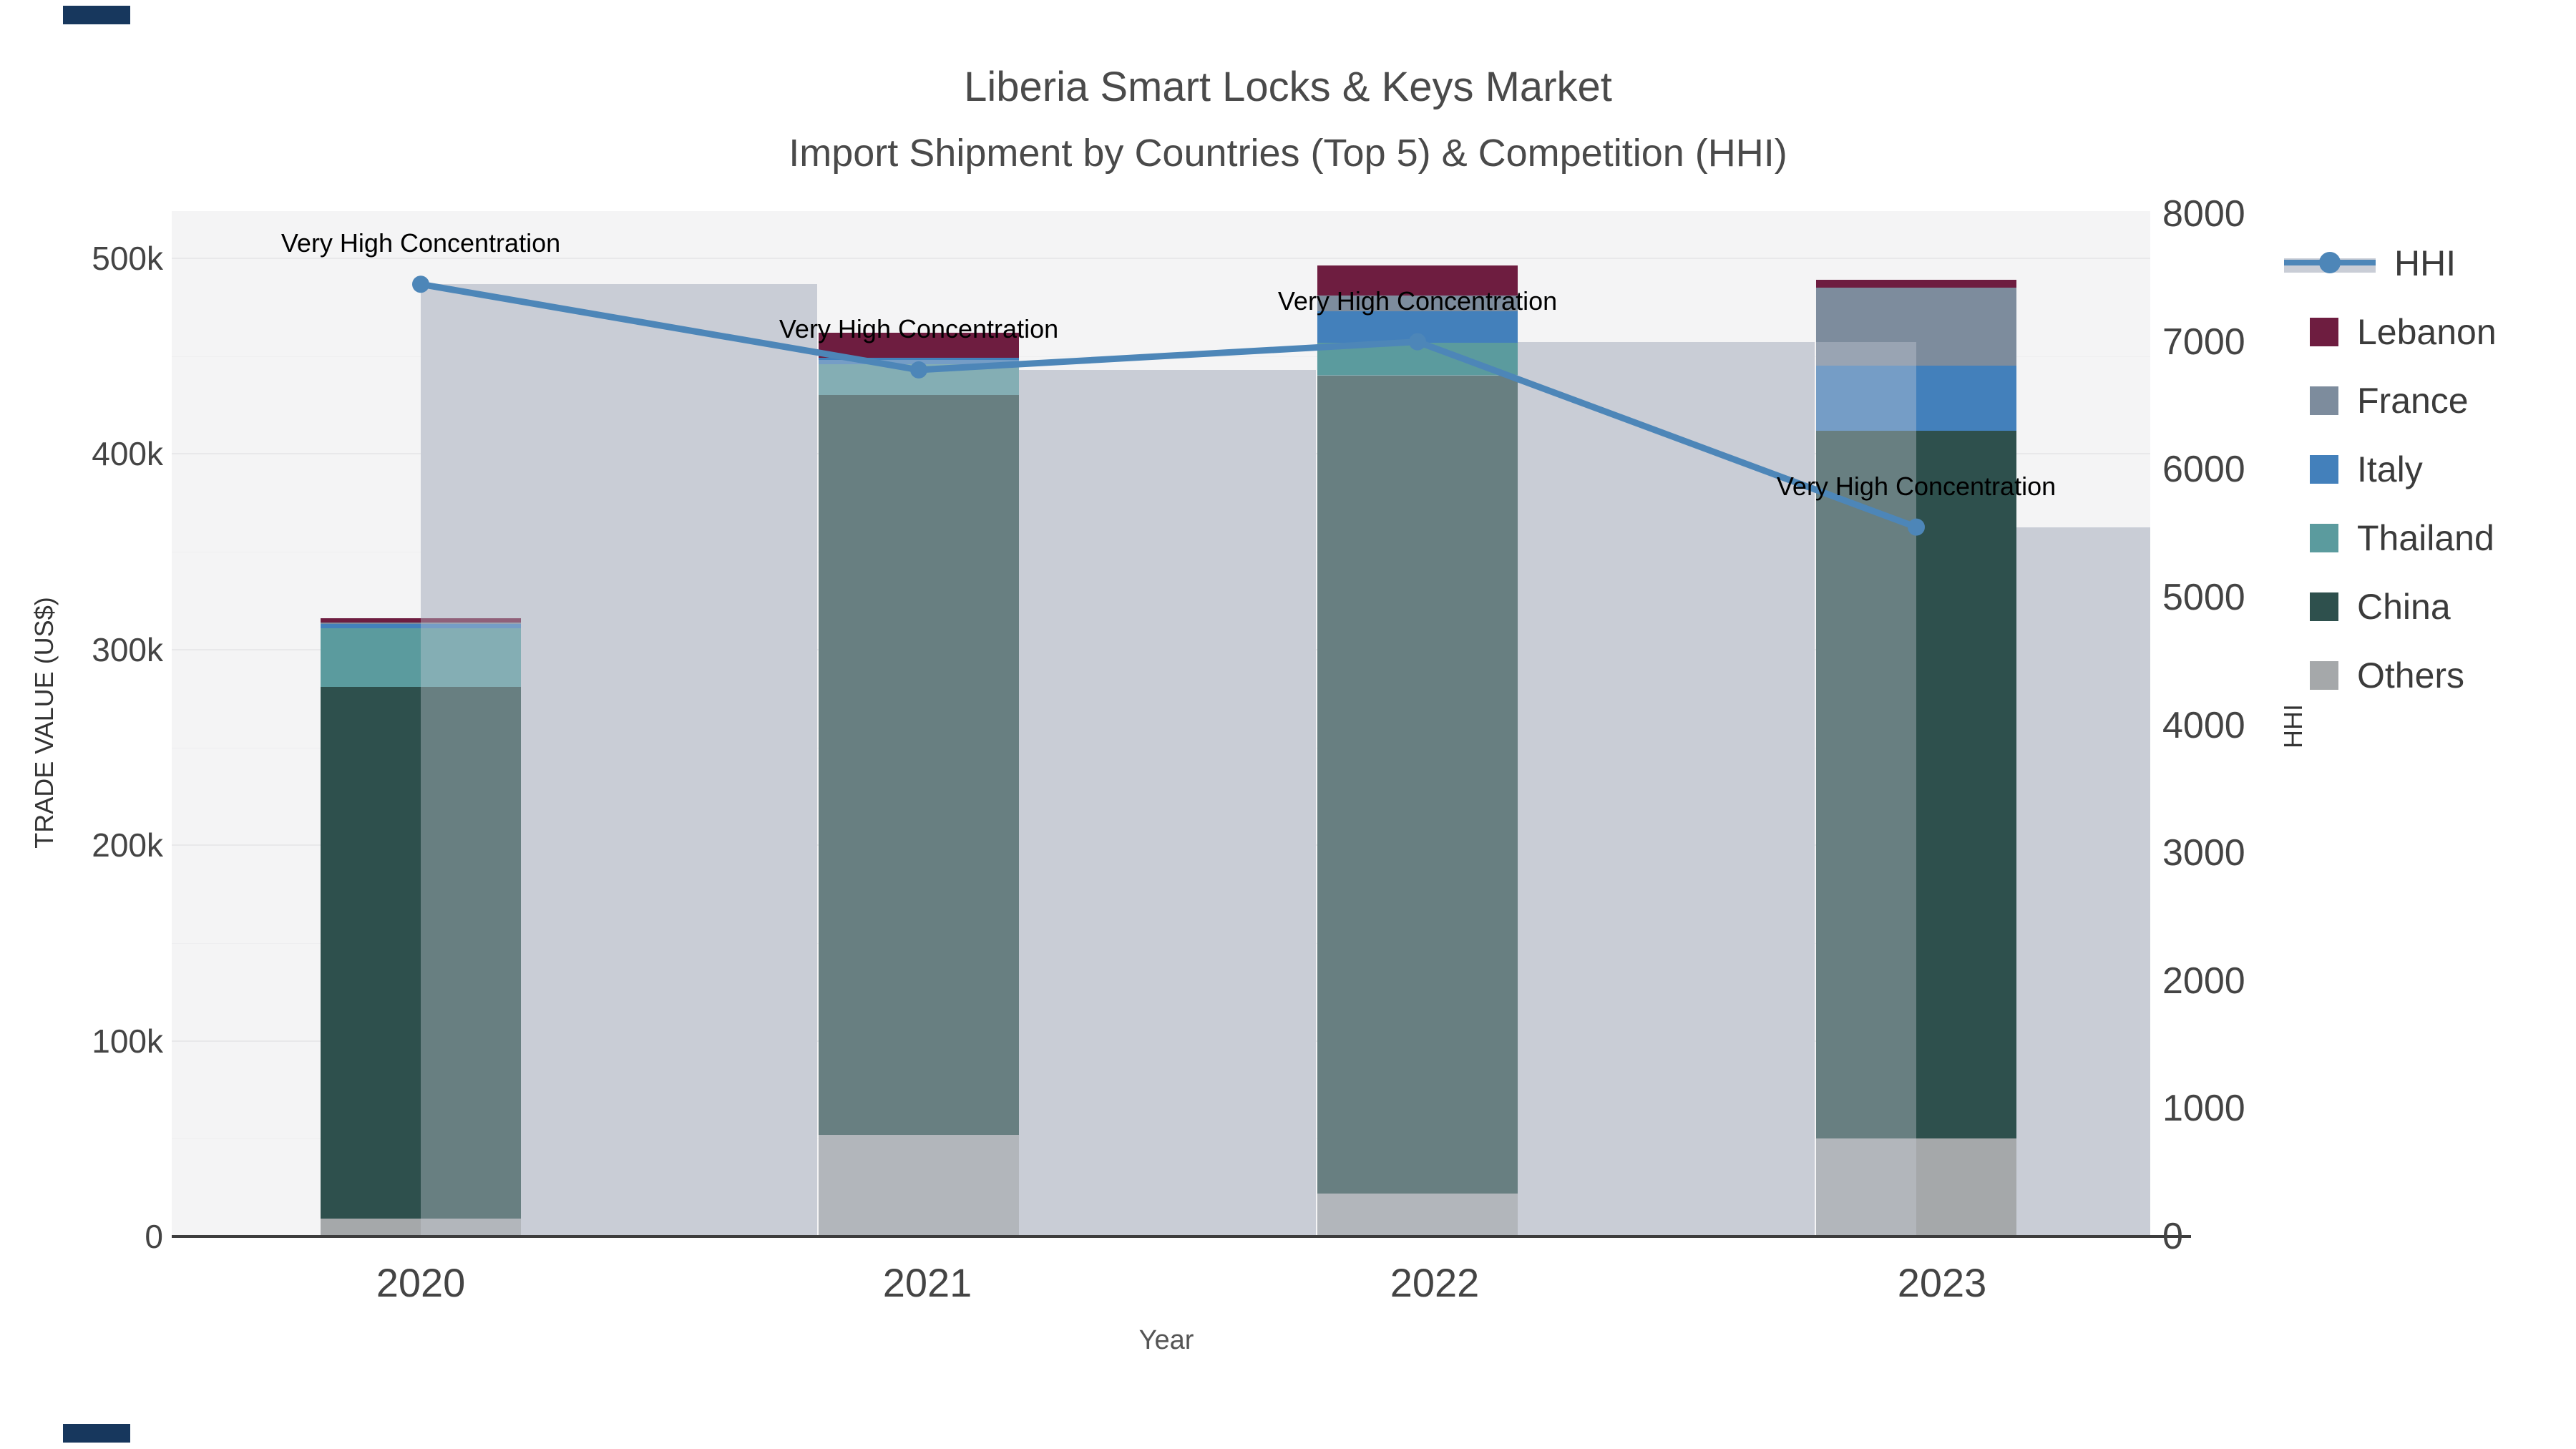  What do you see at coordinates (2203, 853) in the screenshot?
I see `right-tick-3000: 3000` at bounding box center [2203, 853].